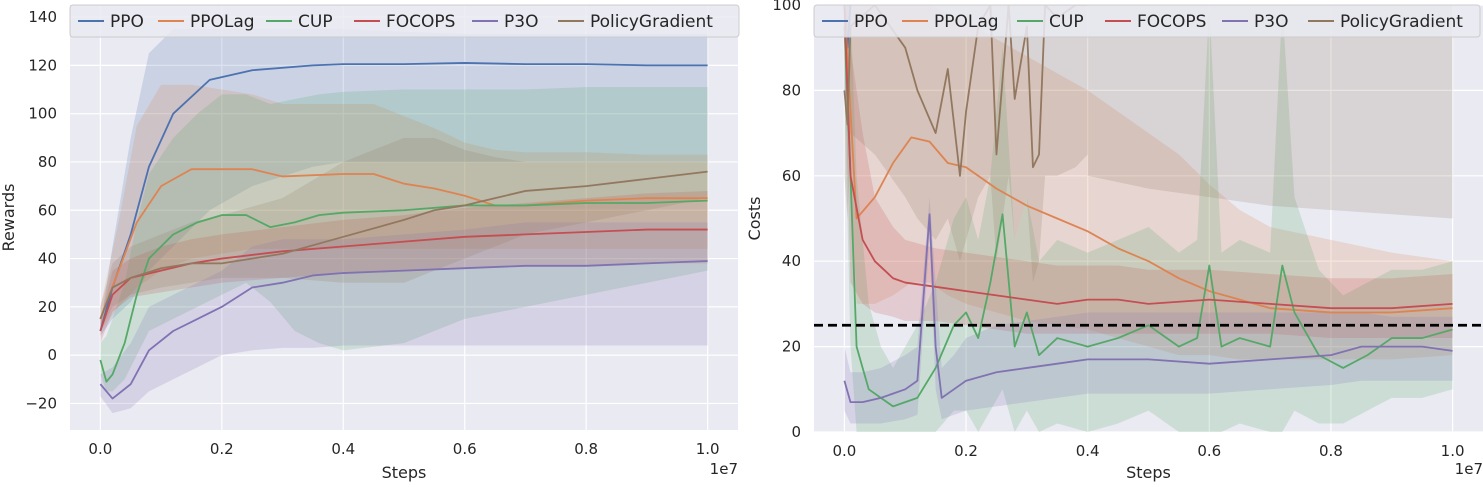 The width and height of the screenshot is (1483, 487). Describe the element at coordinates (42, 65) in the screenshot. I see `y-tick-label: 120` at that location.